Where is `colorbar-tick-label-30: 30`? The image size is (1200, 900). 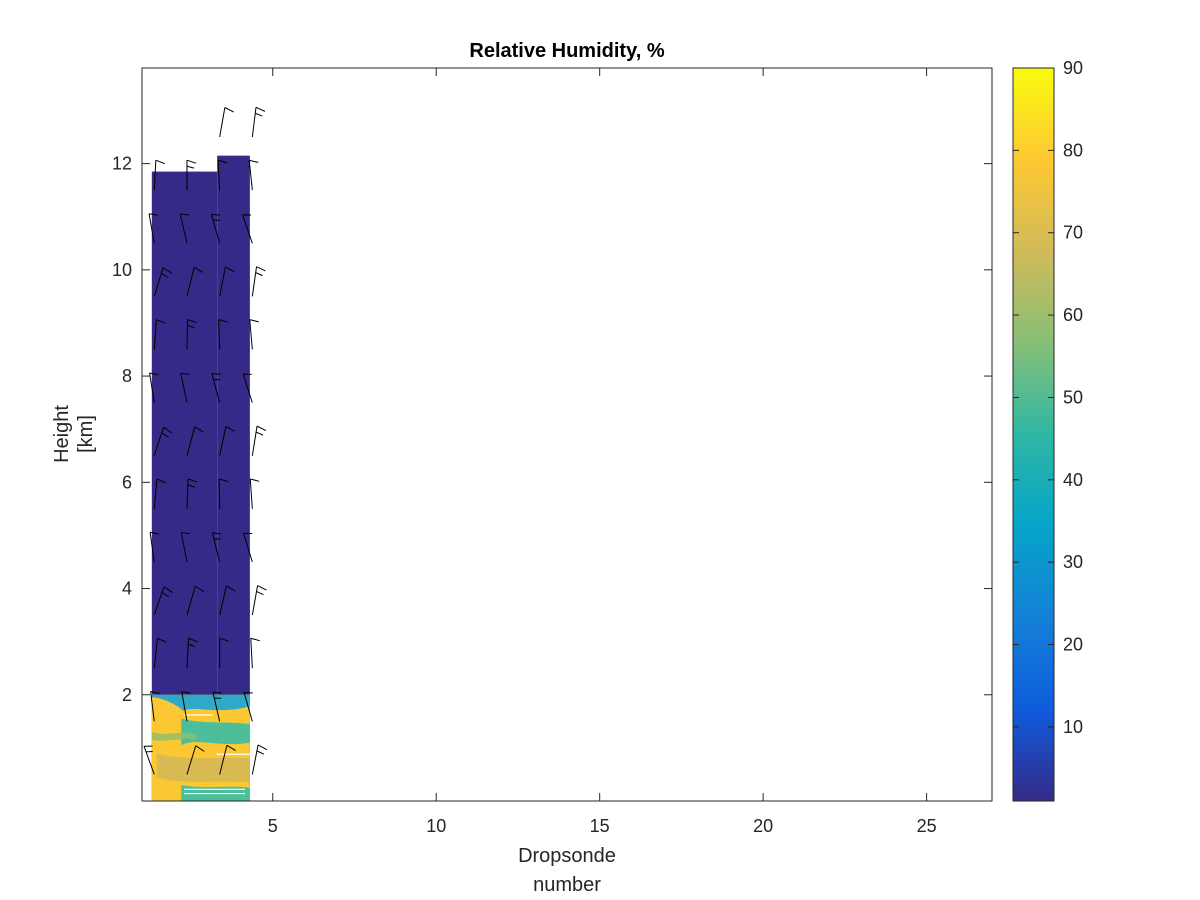 colorbar-tick-label-30: 30 is located at coordinates (1073, 562).